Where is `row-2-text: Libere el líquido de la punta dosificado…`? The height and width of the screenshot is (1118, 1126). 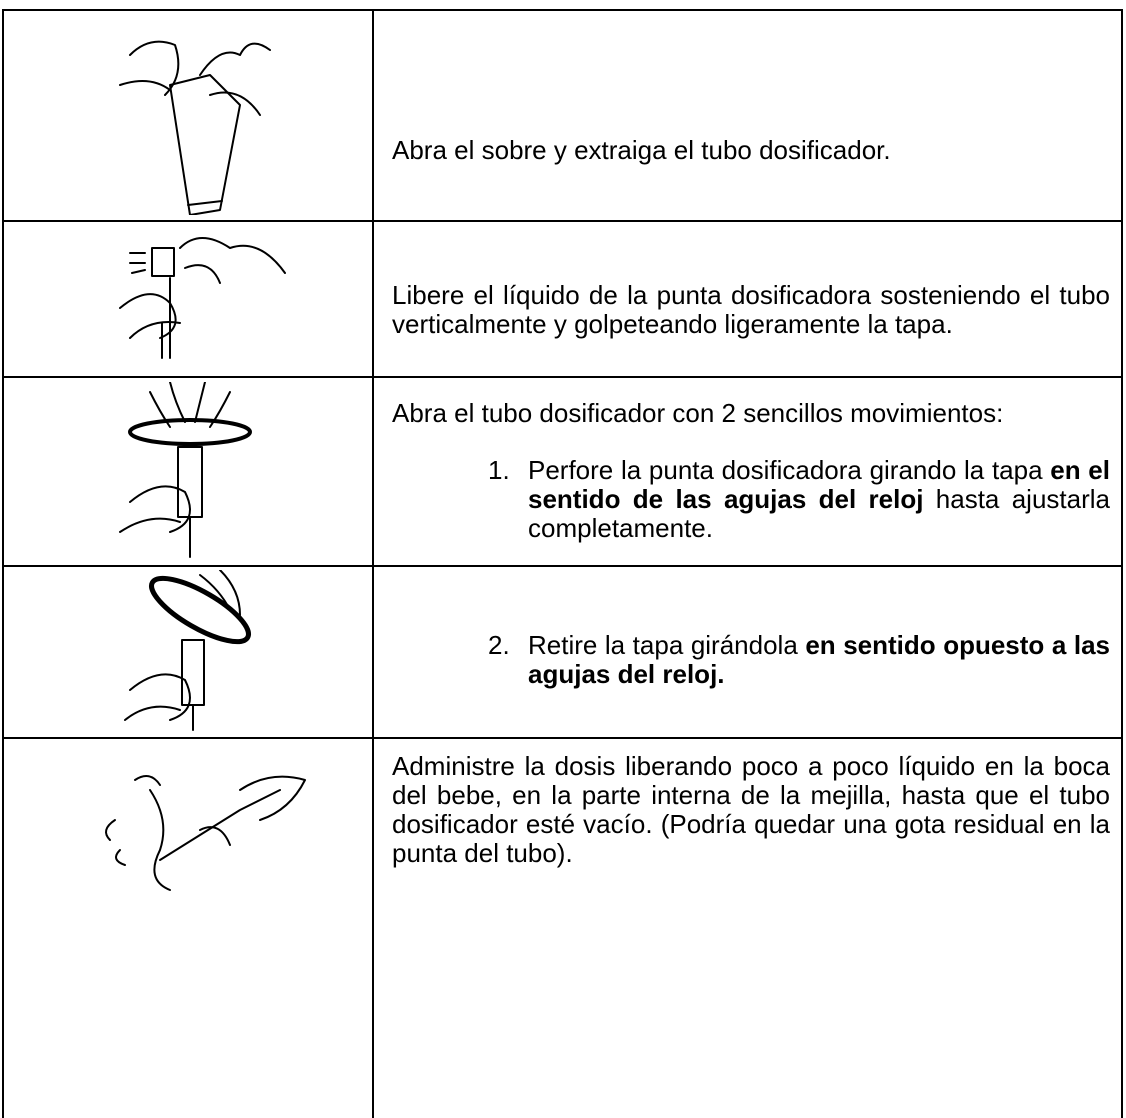
row-2-text: Libere el líquido de la punta dosificado… is located at coordinates (751, 310).